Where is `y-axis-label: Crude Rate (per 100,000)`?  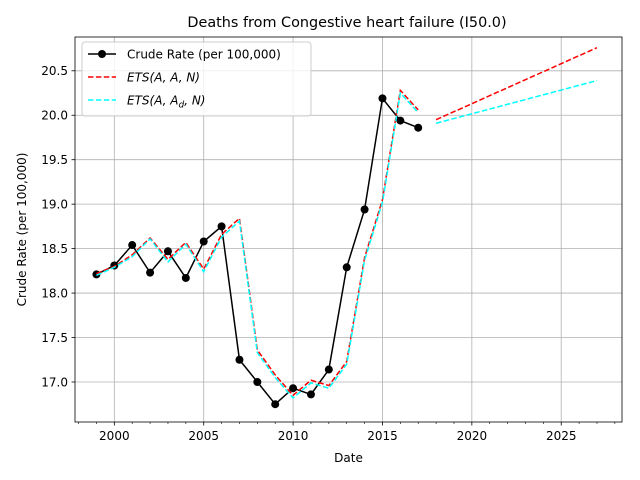
y-axis-label: Crude Rate (per 100,000) is located at coordinates (22, 230).